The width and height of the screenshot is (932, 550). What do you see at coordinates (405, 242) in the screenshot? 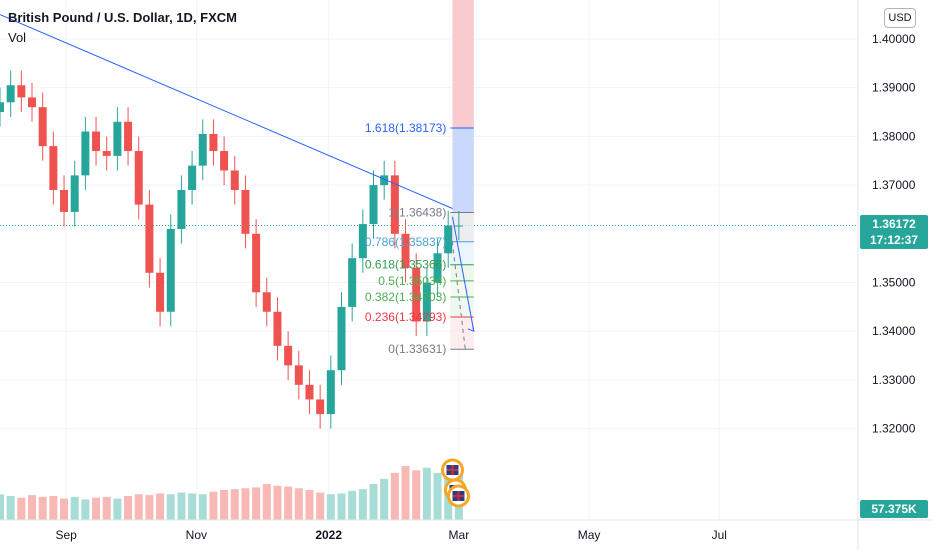
I see `fib-label: 0.786(1.35837)` at bounding box center [405, 242].